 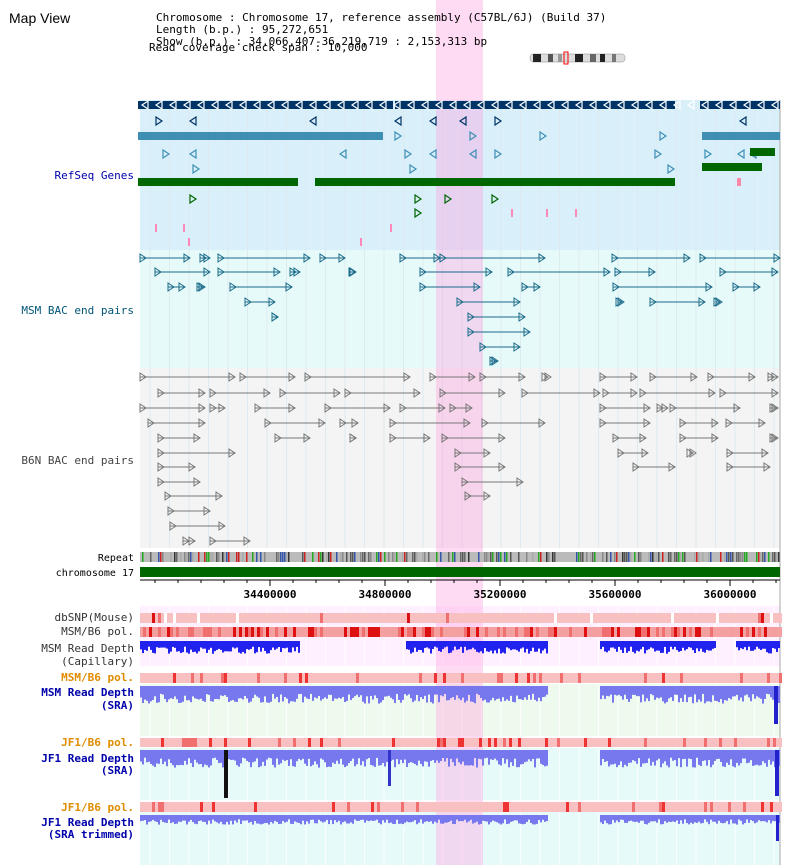 What do you see at coordinates (97, 677) in the screenshot?
I see `msm-b6-pol-sra-label: MSM/B6 pol.` at bounding box center [97, 677].